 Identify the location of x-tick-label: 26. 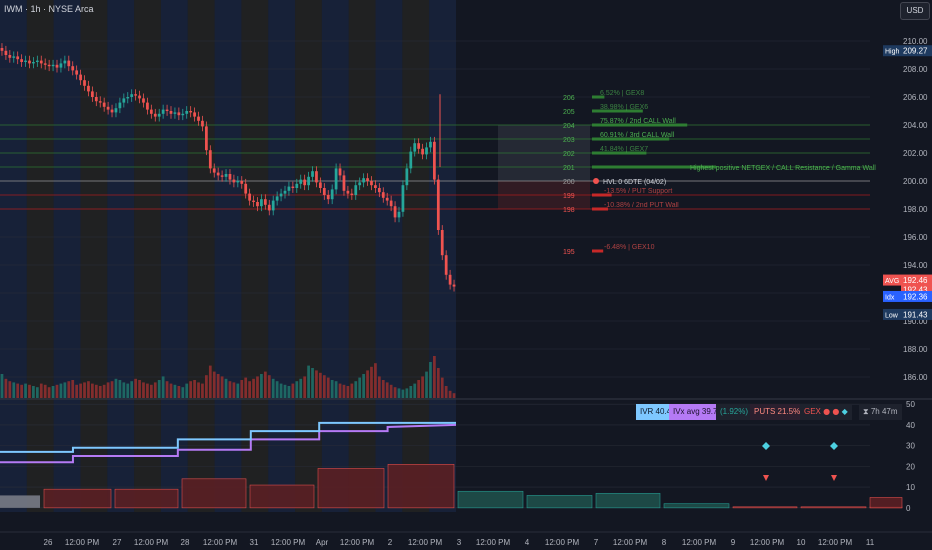
(48, 542).